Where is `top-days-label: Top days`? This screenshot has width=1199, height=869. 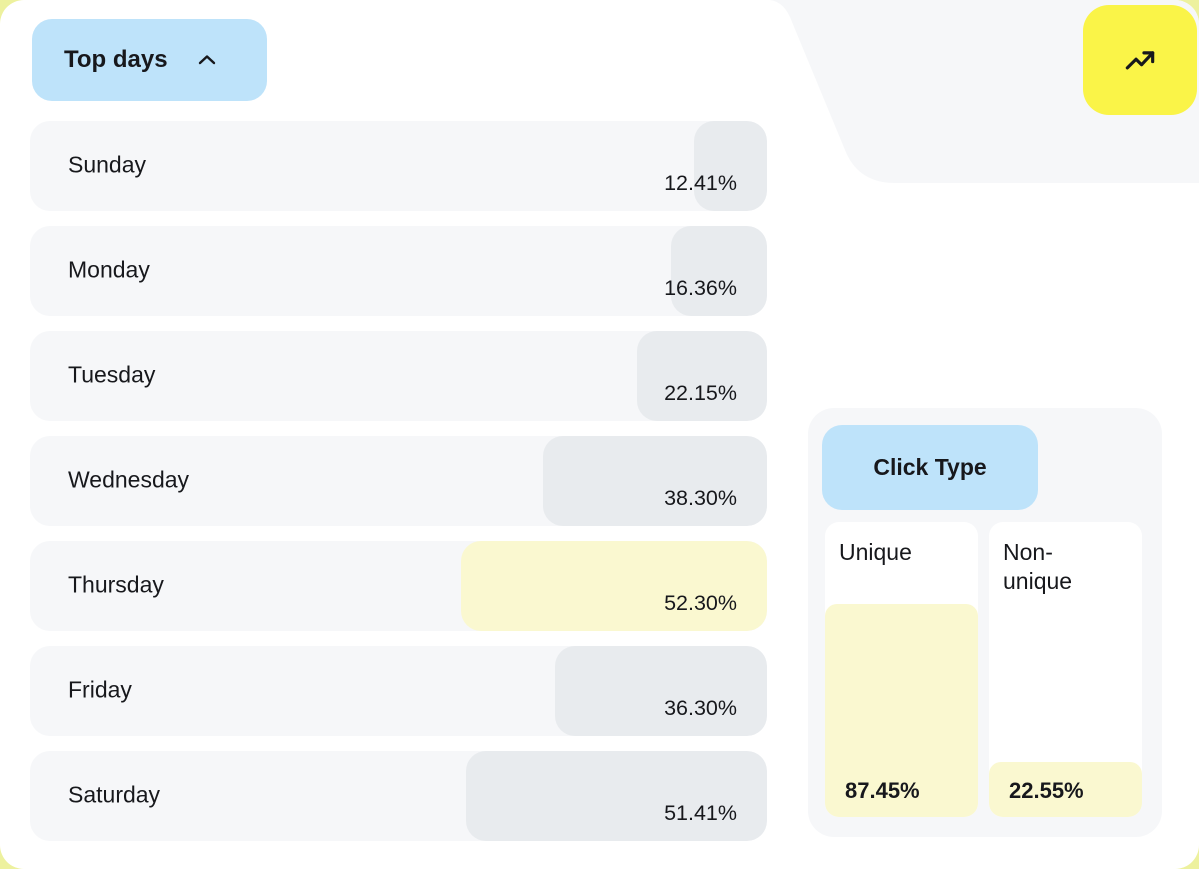
top-days-label: Top days is located at coordinates (116, 59).